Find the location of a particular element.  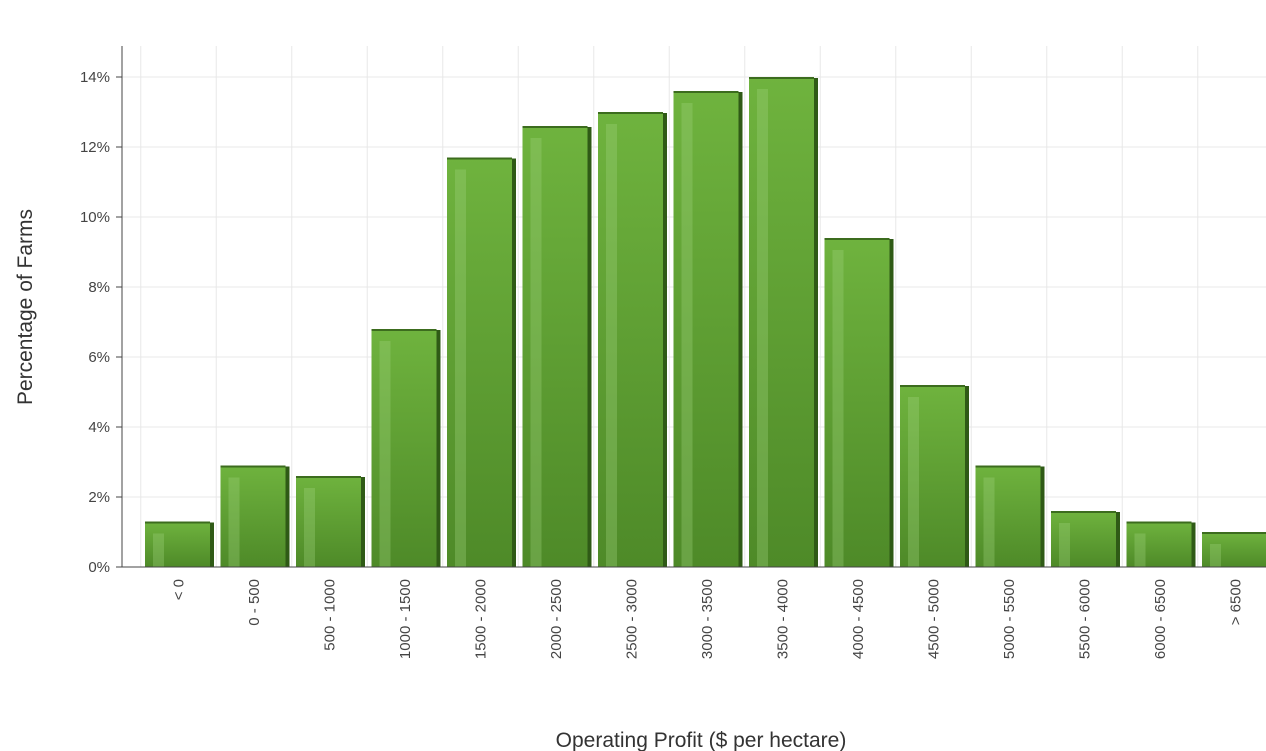

x-tick-label: > 6500 is located at coordinates (1236, 602).